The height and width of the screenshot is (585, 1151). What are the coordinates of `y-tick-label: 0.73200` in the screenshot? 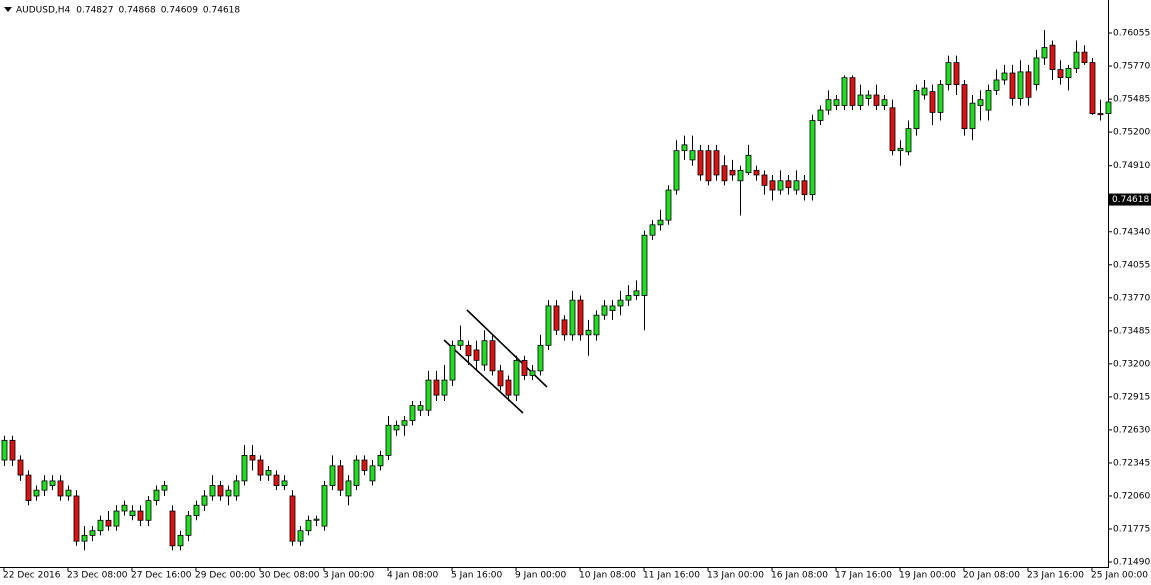 It's located at (1131, 364).